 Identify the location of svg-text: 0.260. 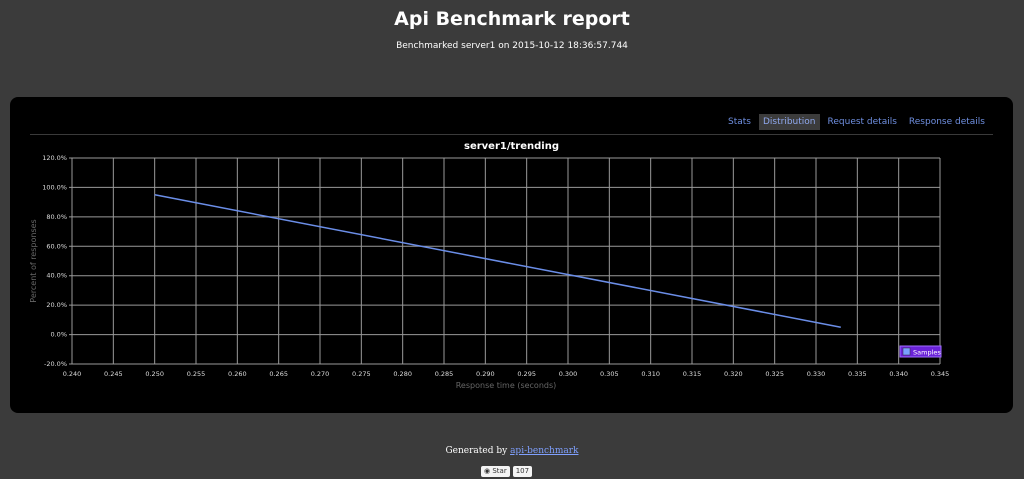
(237, 374).